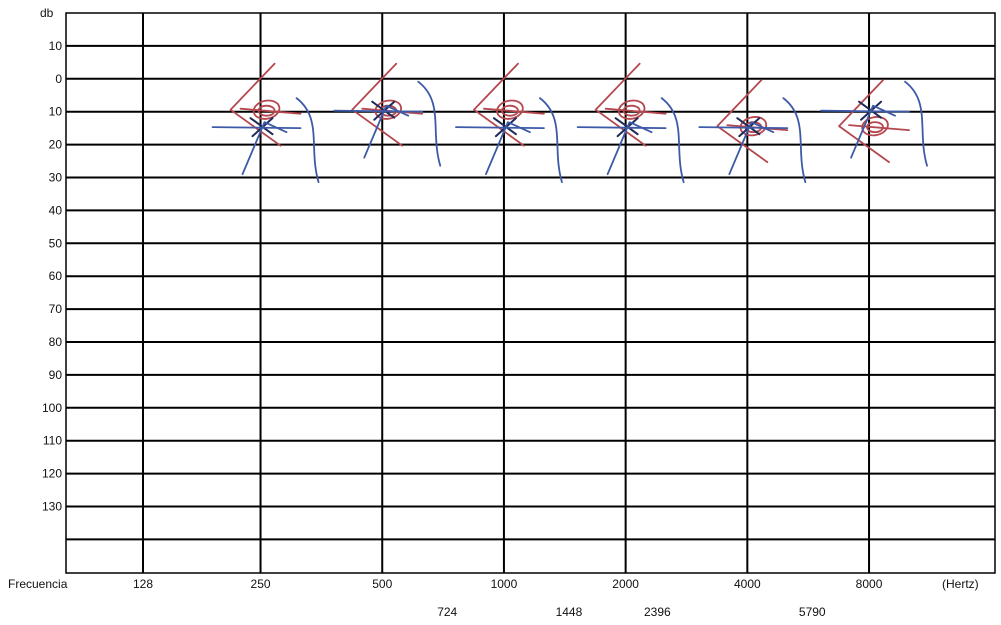 The width and height of the screenshot is (1001, 625). Describe the element at coordinates (52, 474) in the screenshot. I see `y-tick-label: 120` at that location.